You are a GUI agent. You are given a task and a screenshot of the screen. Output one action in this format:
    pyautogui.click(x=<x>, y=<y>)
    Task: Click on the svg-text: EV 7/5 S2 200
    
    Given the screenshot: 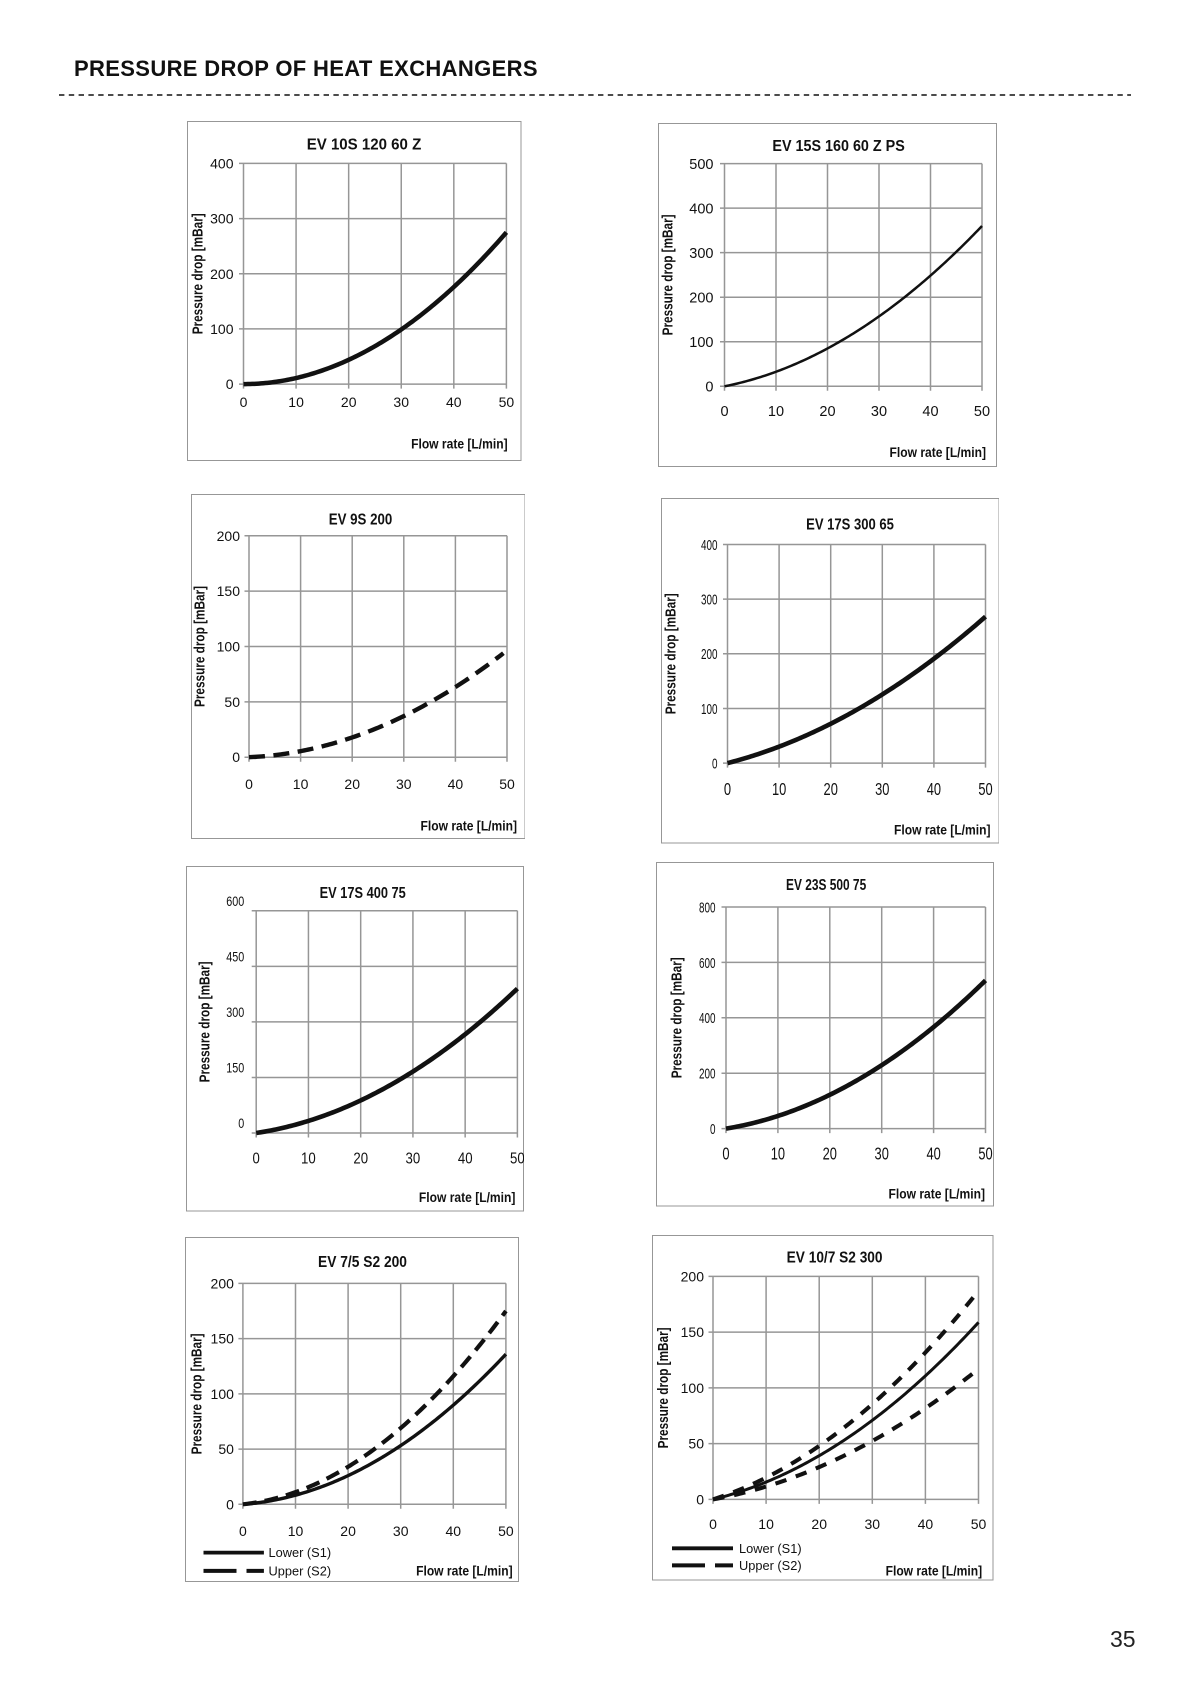 What is the action you would take?
    pyautogui.click(x=362, y=1262)
    